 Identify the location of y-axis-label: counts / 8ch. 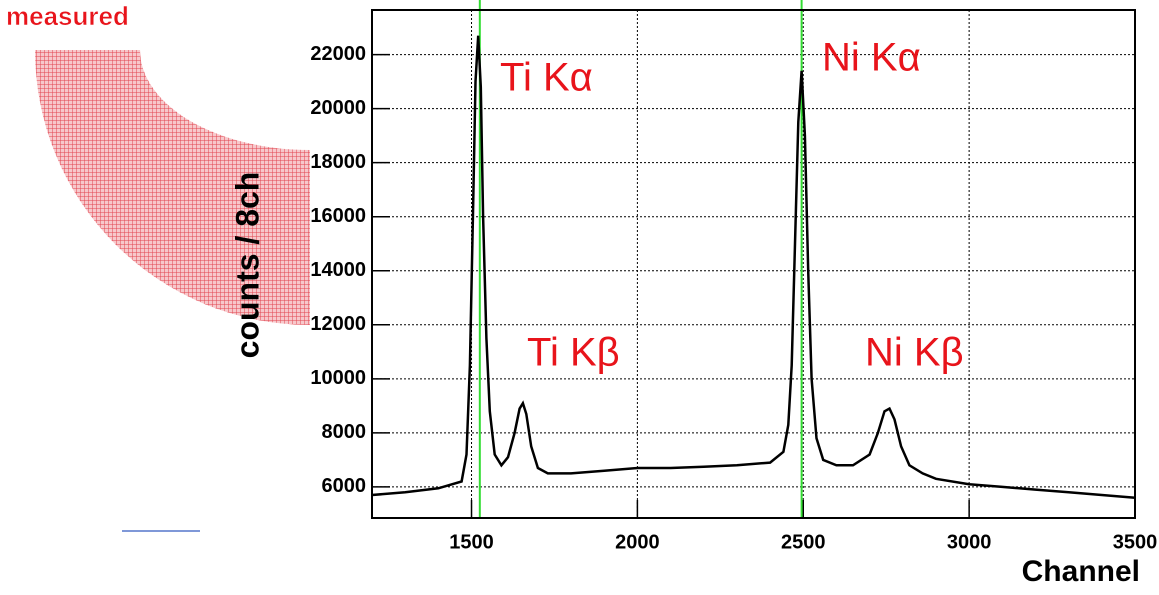
(247, 265).